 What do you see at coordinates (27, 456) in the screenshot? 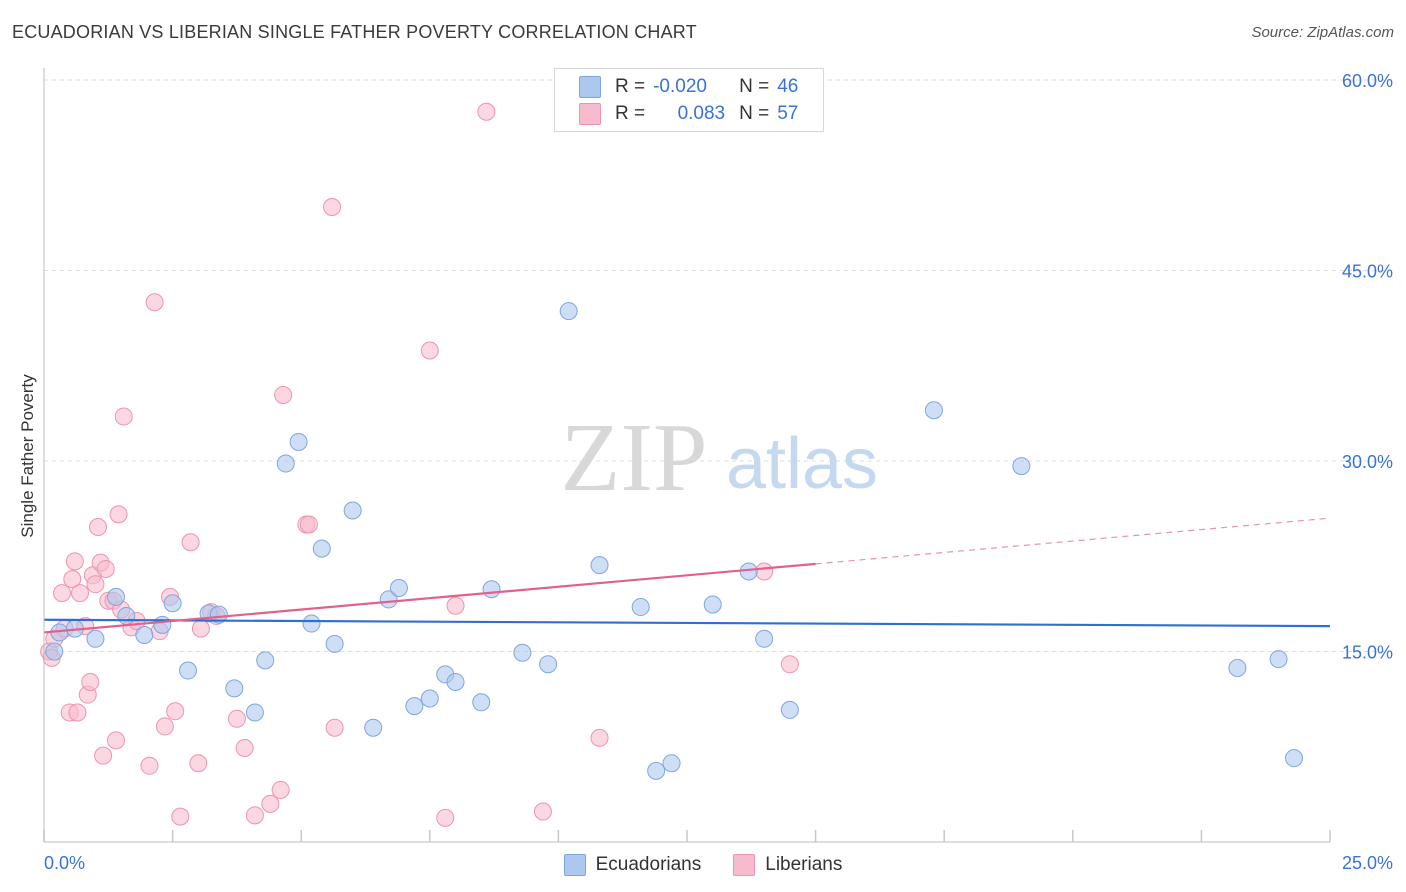
I see `y-axis-label: Single Father Poverty` at bounding box center [27, 456].